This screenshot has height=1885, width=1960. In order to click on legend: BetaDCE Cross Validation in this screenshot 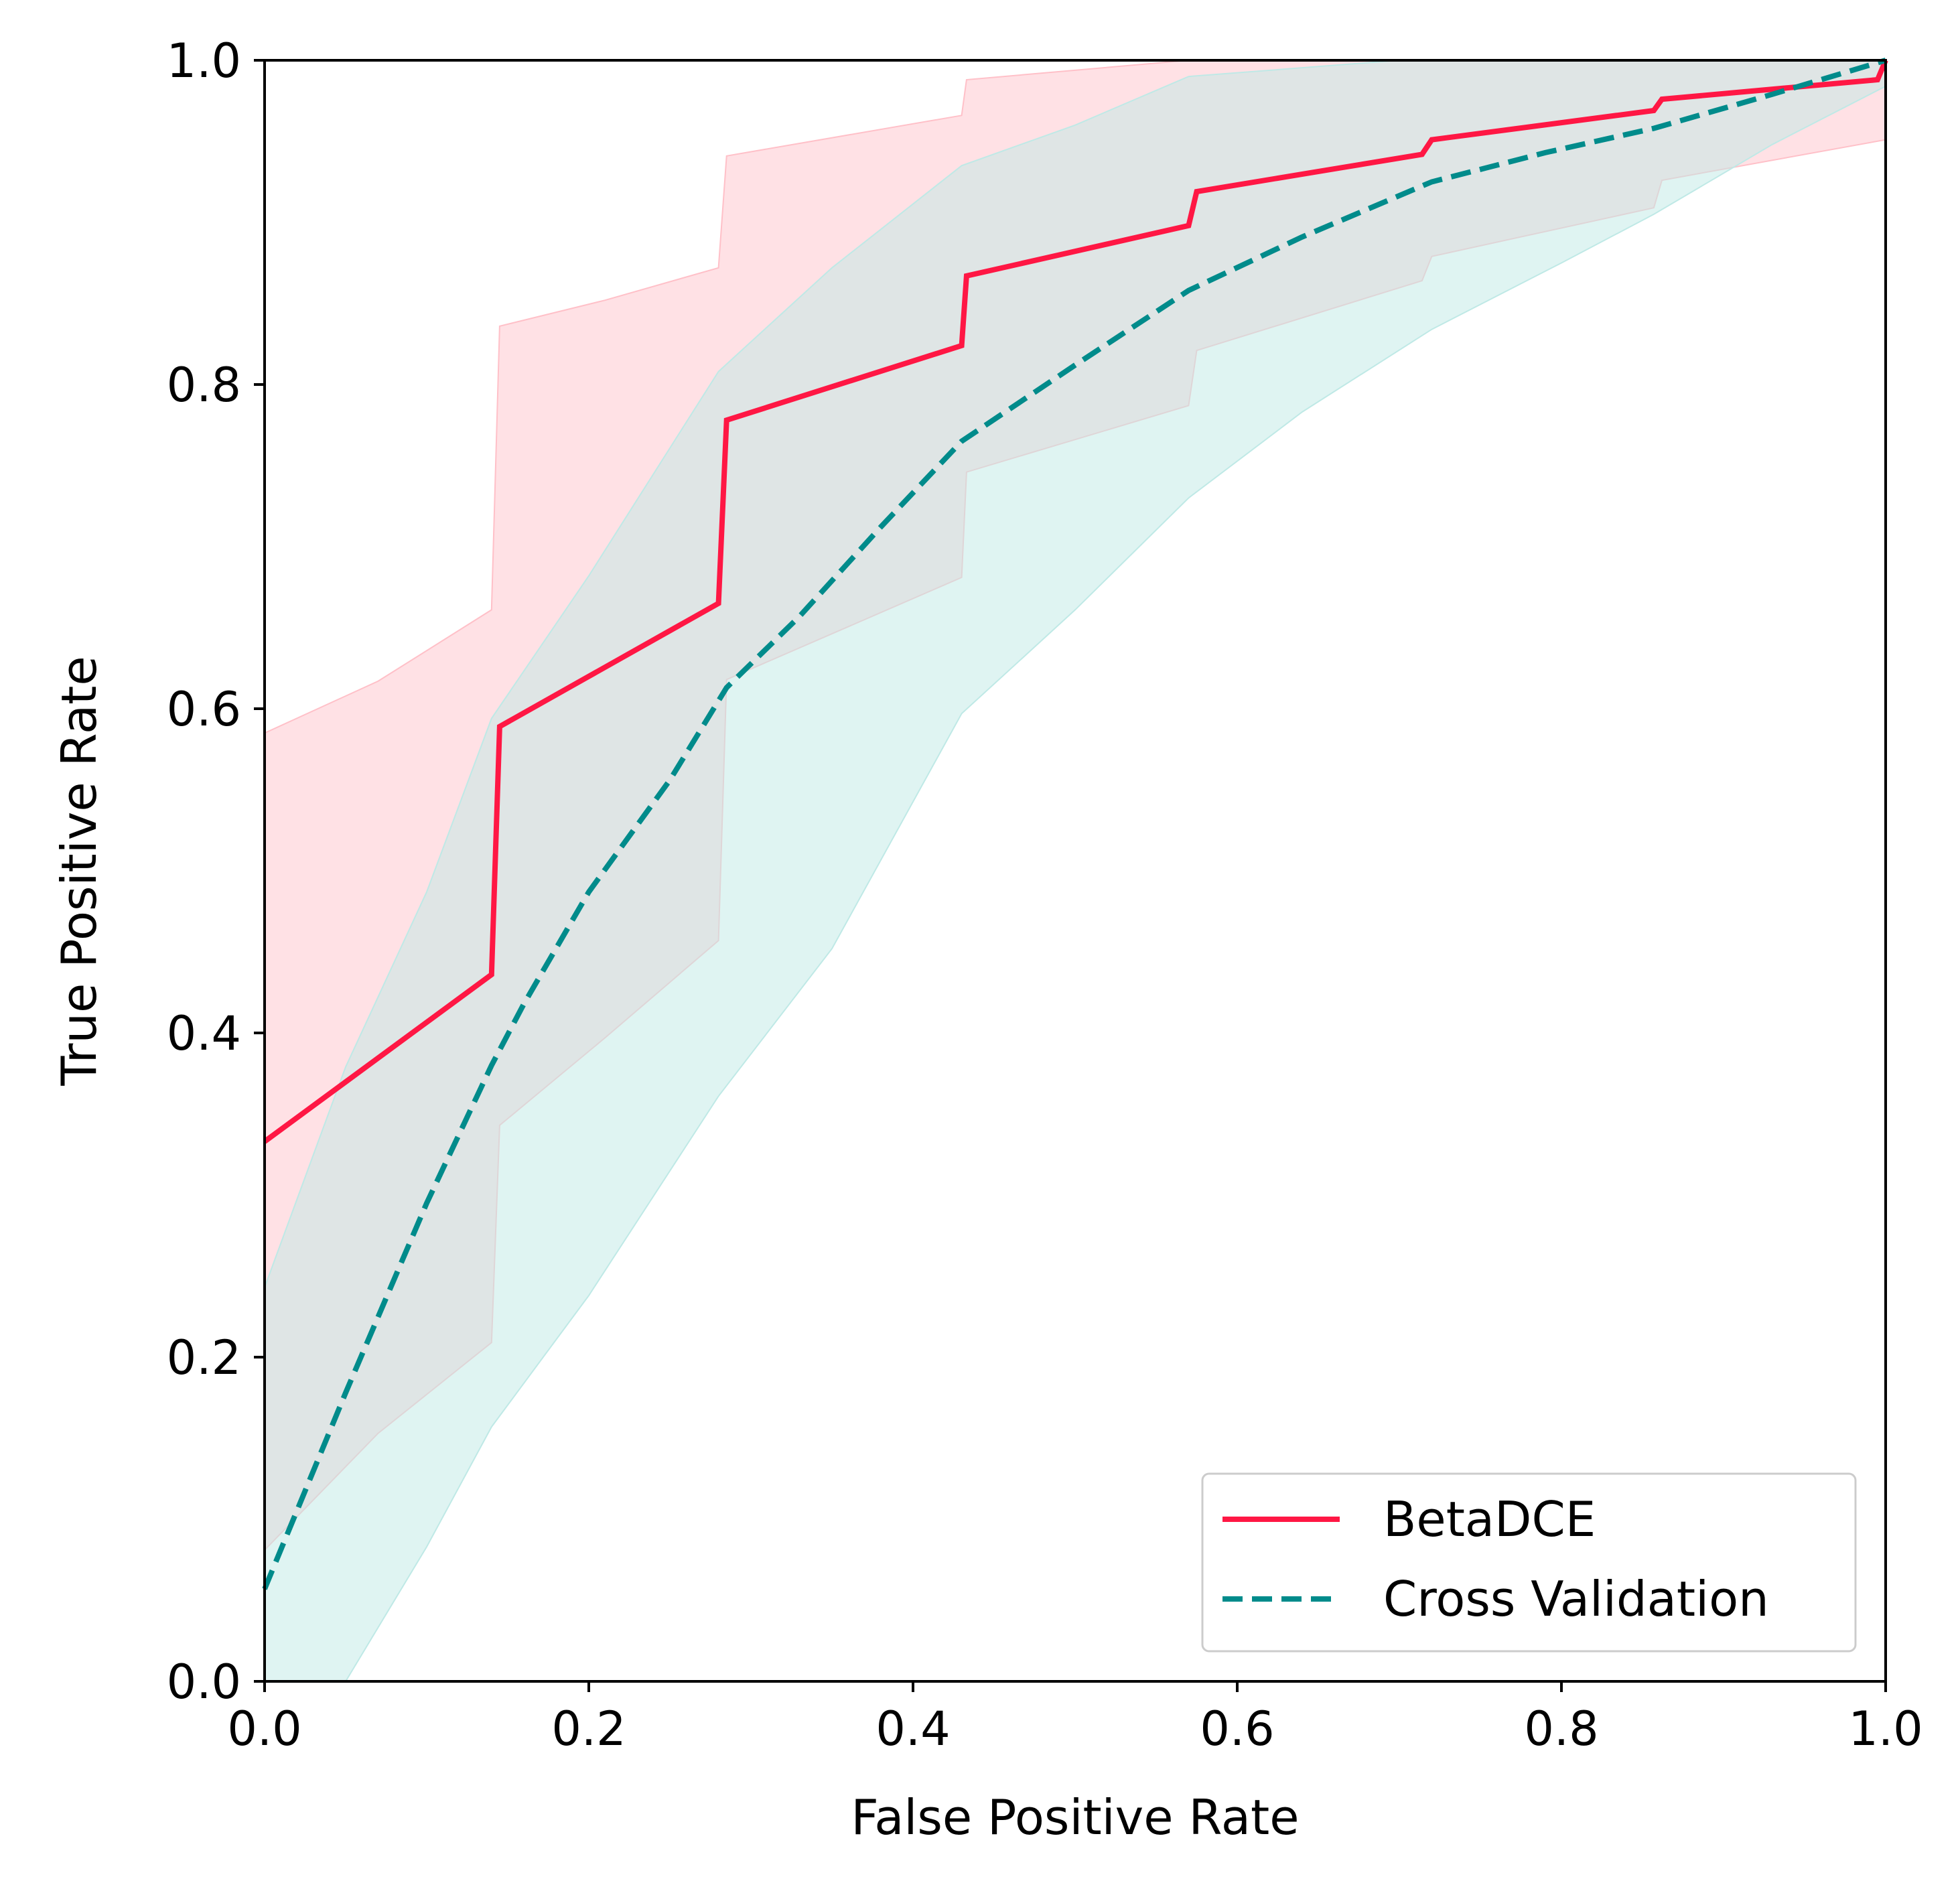, I will do `click(1529, 1562)`.